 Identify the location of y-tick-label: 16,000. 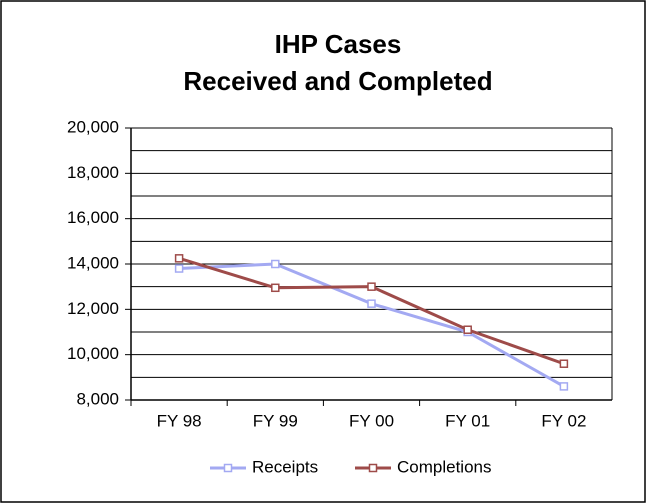
(93, 217).